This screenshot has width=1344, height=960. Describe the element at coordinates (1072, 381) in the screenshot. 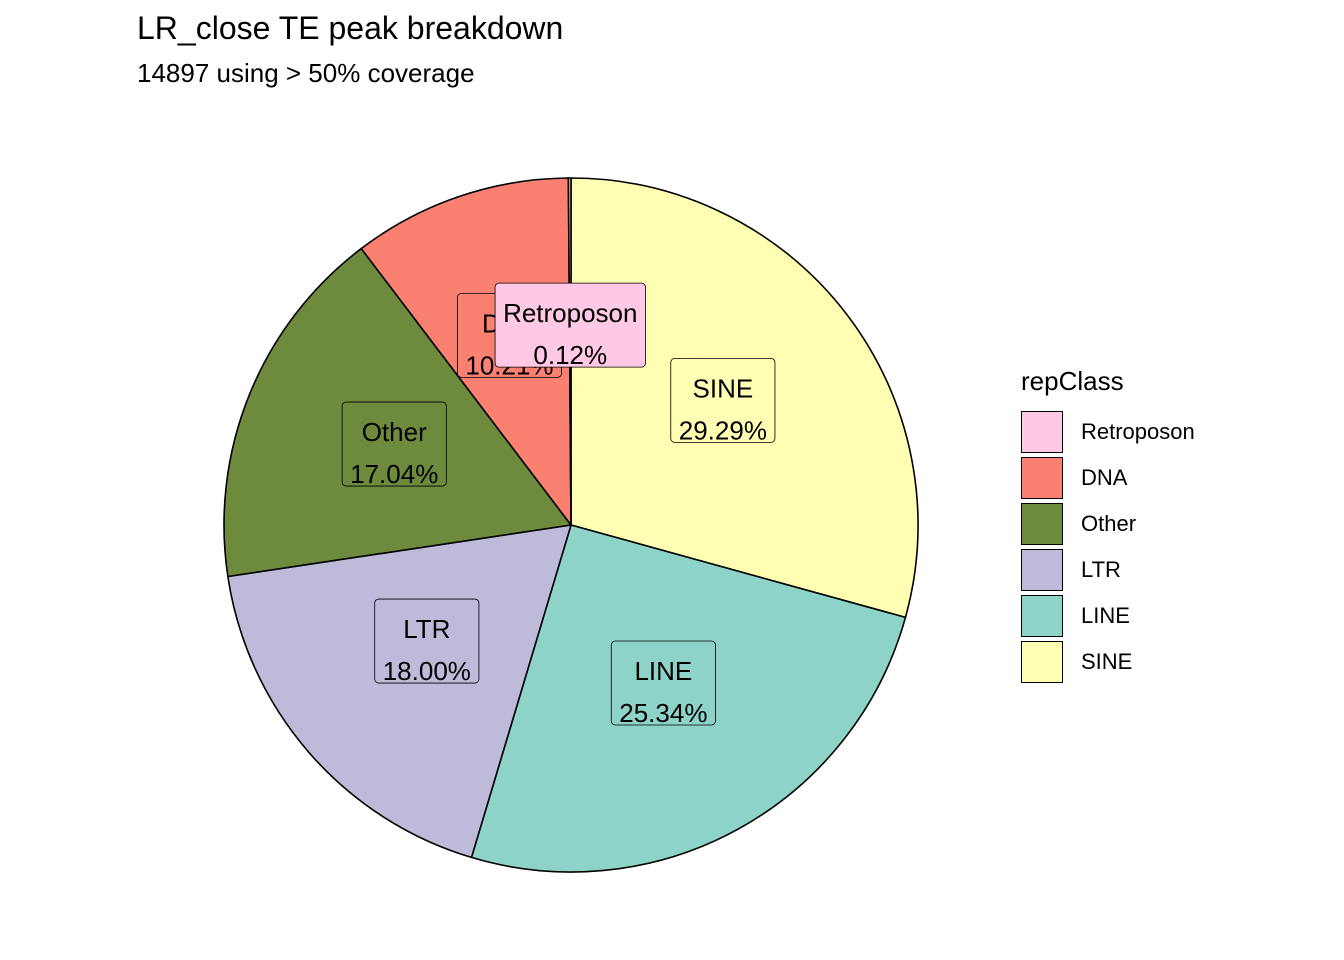

I see `legend-title: repClass` at that location.